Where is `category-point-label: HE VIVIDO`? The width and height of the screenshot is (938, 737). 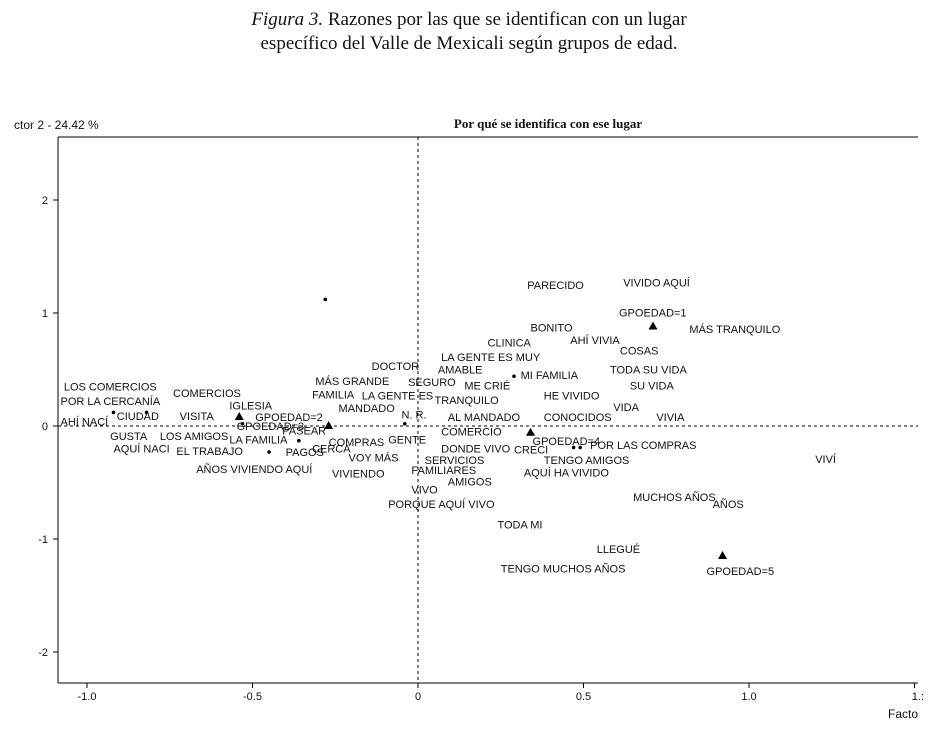 category-point-label: HE VIVIDO is located at coordinates (572, 396).